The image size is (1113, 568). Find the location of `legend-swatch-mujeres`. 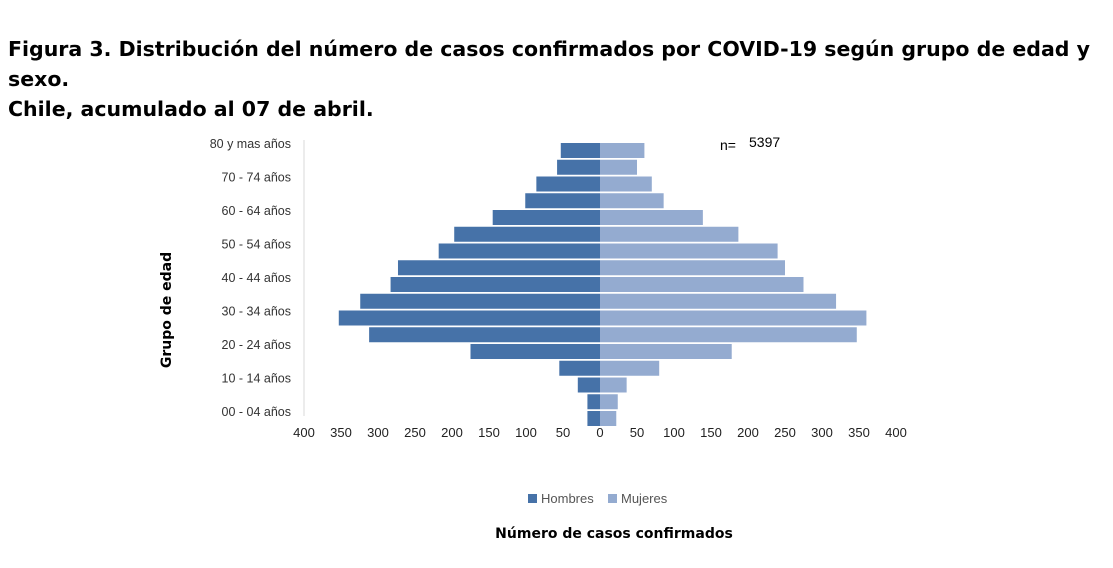

legend-swatch-mujeres is located at coordinates (612, 498).